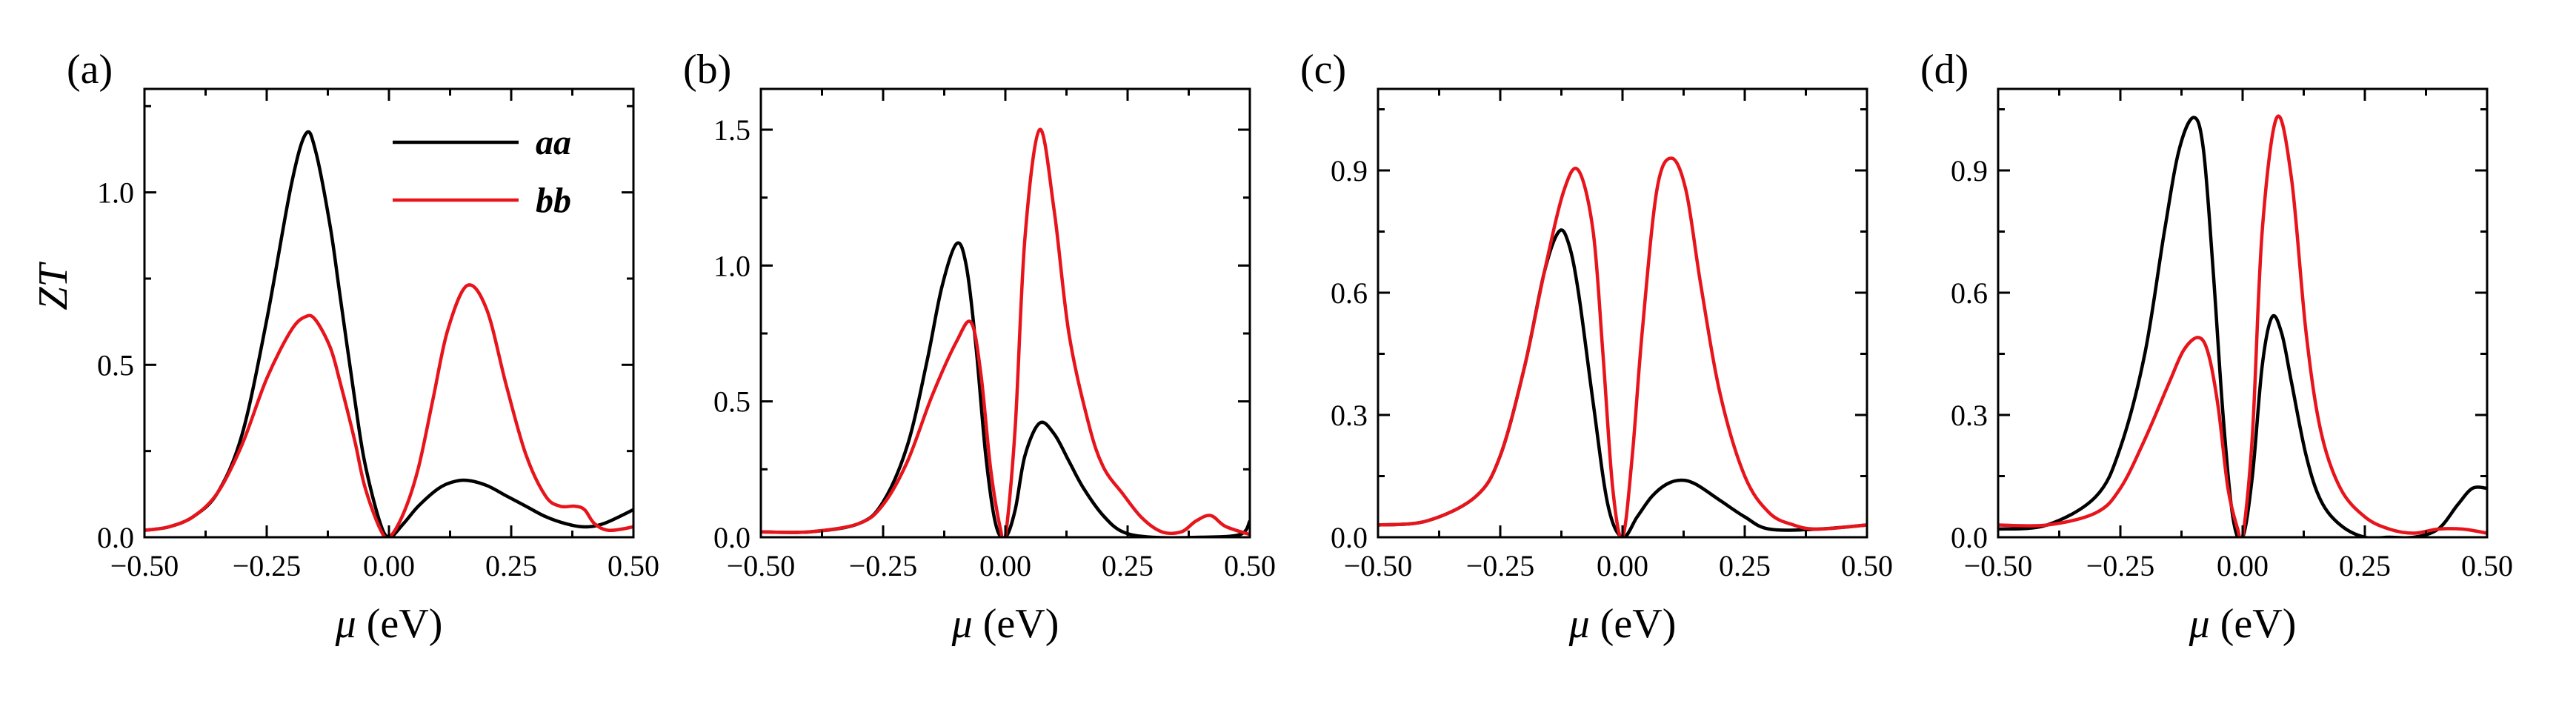  I want to click on panel-label: (a), so click(90, 70).